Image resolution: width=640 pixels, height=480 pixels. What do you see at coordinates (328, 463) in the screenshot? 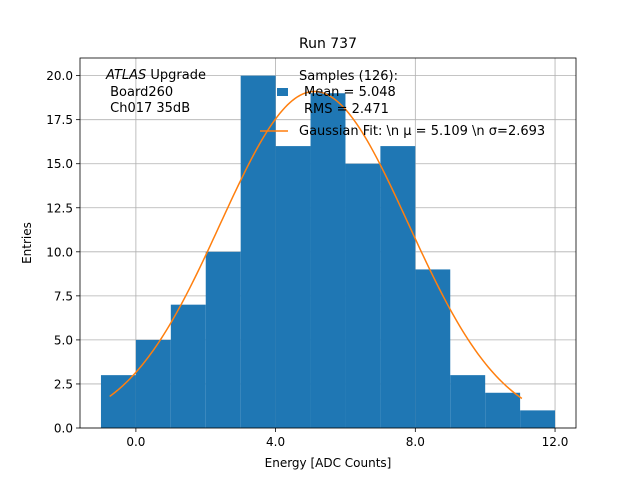
I see `x-axis-label: Energy [ADC Counts]` at bounding box center [328, 463].